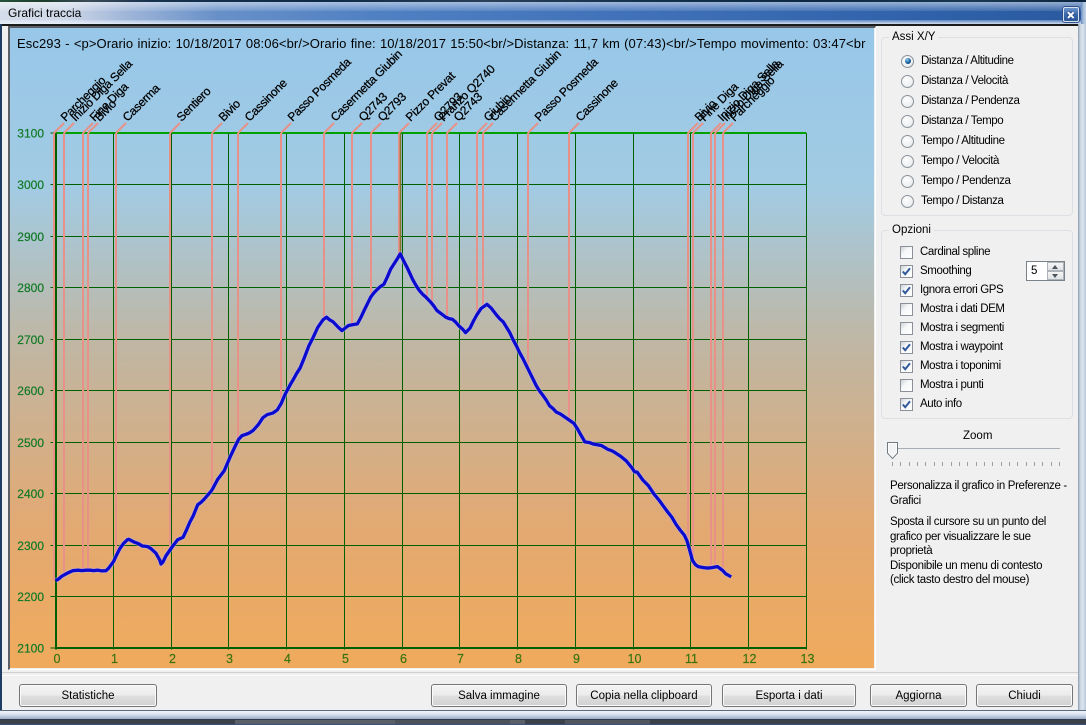  What do you see at coordinates (229, 659) in the screenshot?
I see `svg-text: 3` at bounding box center [229, 659].